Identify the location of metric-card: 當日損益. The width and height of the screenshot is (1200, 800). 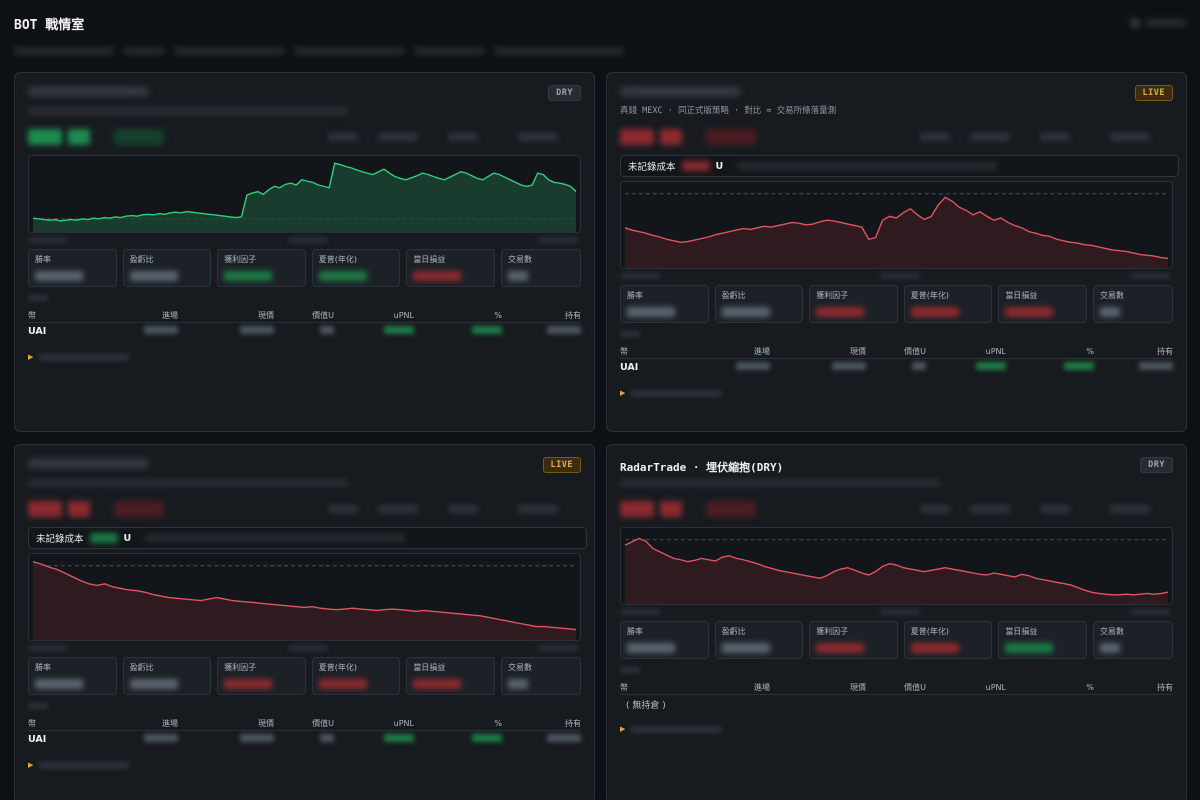
(450, 676).